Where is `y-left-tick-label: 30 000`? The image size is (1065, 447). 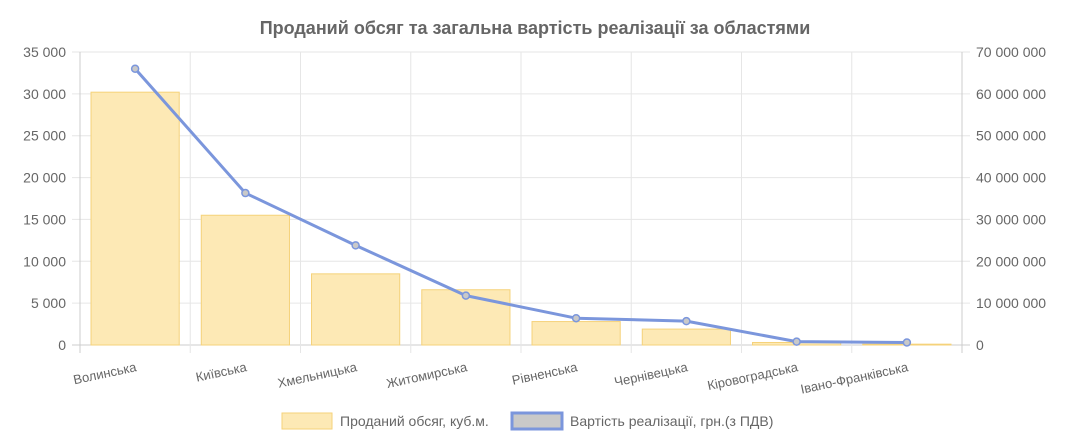 y-left-tick-label: 30 000 is located at coordinates (44, 94).